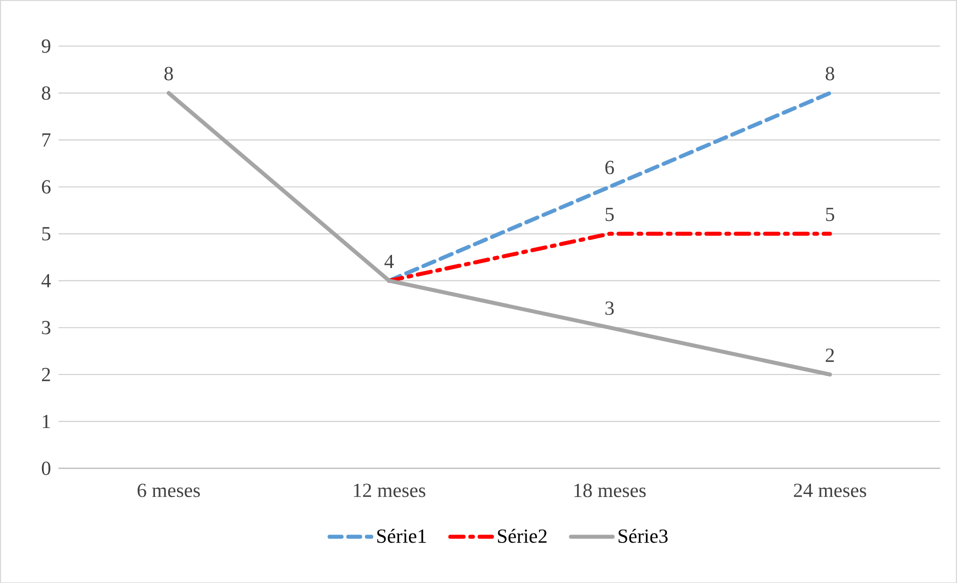 The width and height of the screenshot is (957, 583). Describe the element at coordinates (46, 374) in the screenshot. I see `y-tick-label: 2` at that location.